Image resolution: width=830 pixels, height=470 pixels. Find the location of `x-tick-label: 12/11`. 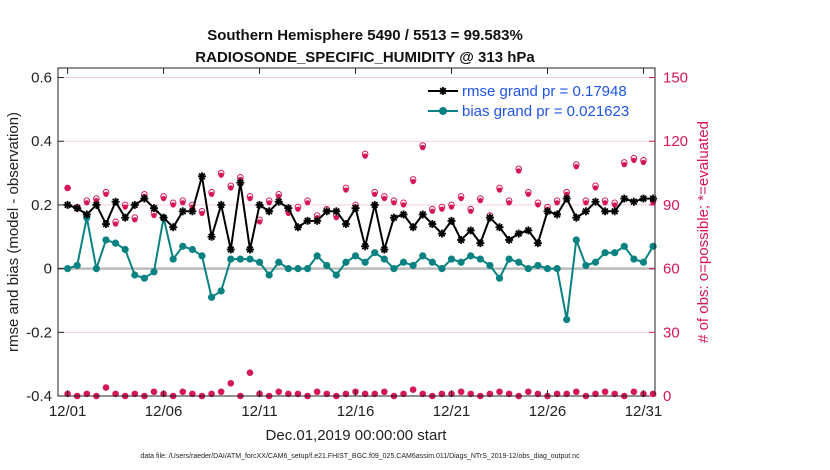

x-tick-label: 12/11 is located at coordinates (259, 411).